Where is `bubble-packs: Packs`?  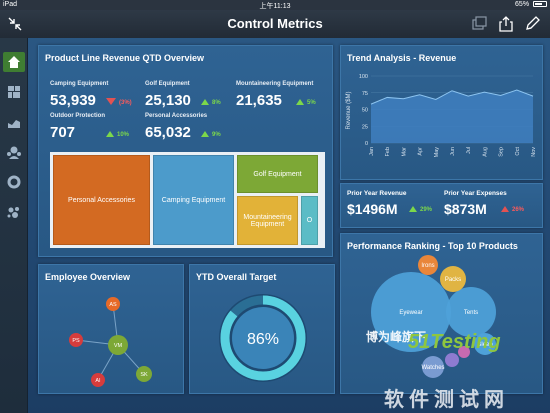 bubble-packs: Packs is located at coordinates (453, 279).